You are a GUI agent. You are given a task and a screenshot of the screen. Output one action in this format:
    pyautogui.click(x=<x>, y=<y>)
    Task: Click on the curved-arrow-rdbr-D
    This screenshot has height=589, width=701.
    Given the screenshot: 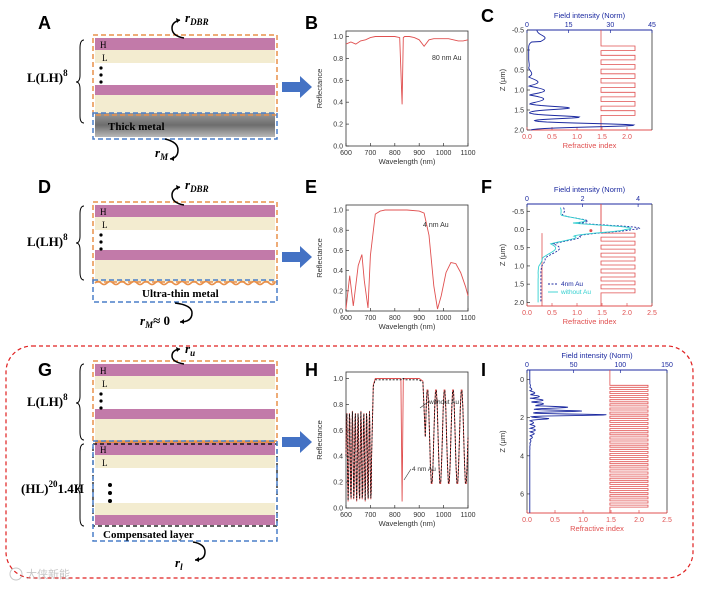 What is the action you would take?
    pyautogui.click(x=178, y=196)
    